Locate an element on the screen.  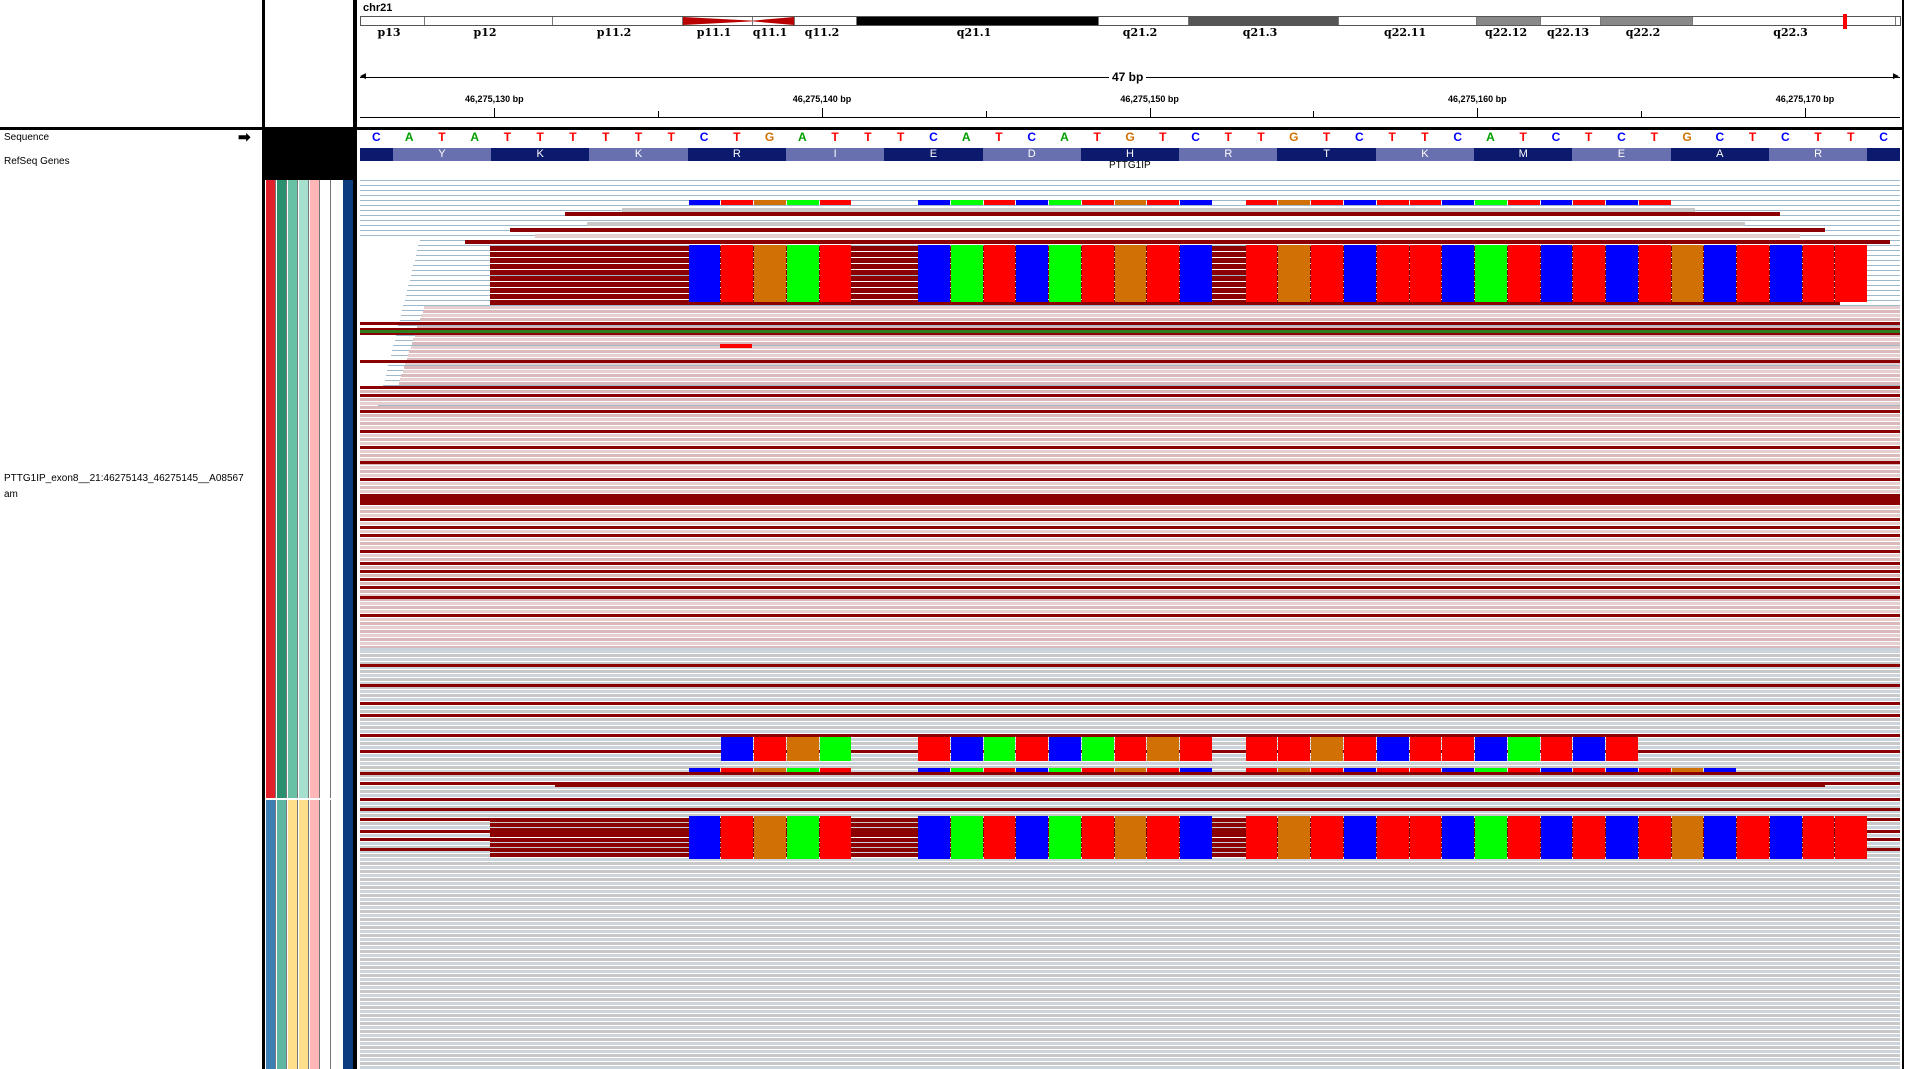
right-arrow-icon: ➡ is located at coordinates (244, 137).